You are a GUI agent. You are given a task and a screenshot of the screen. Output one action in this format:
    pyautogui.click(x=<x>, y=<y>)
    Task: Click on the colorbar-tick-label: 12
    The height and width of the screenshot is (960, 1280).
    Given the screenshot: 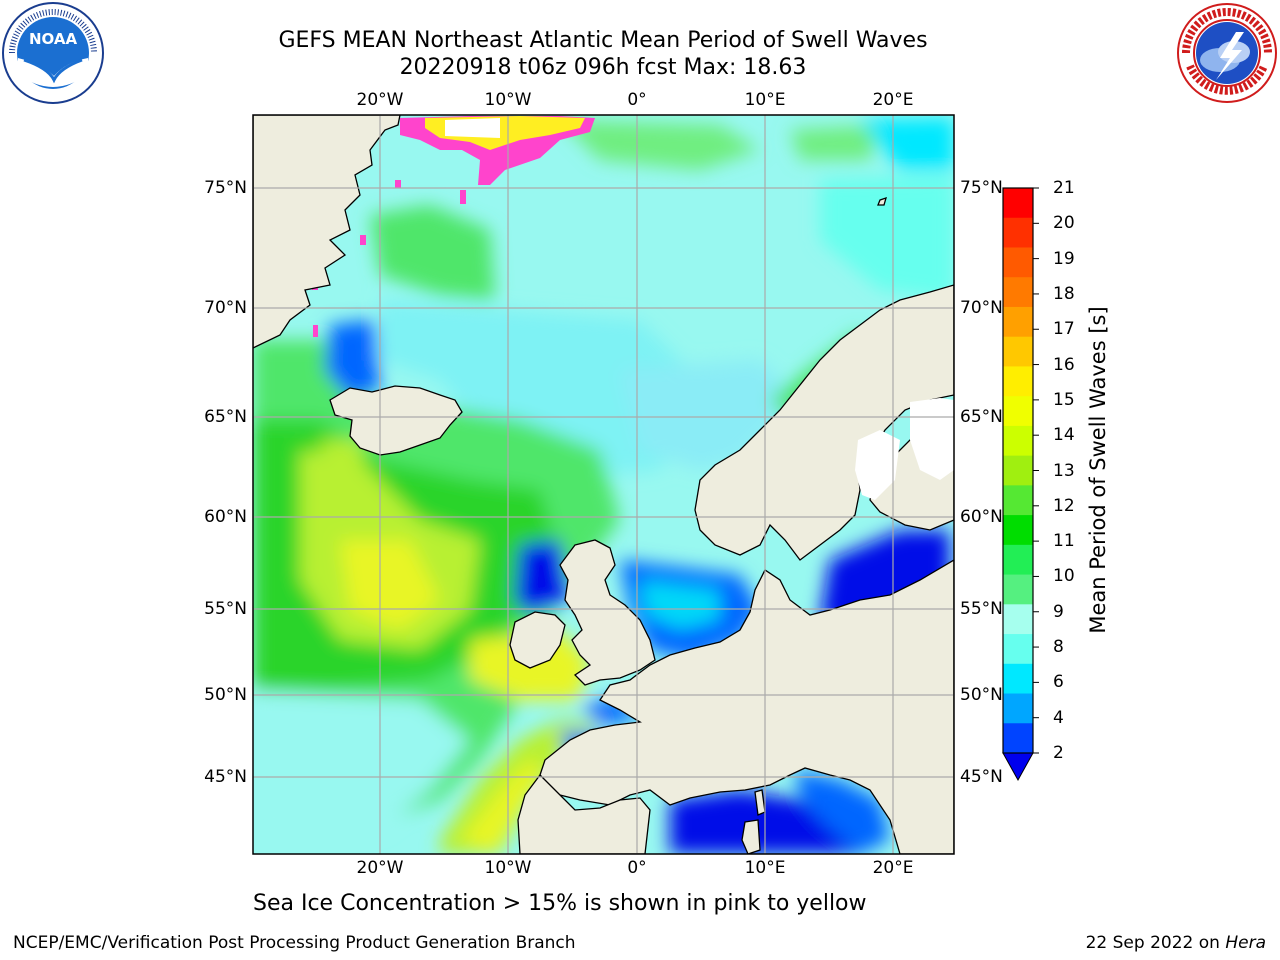 What is the action you would take?
    pyautogui.click(x=1064, y=505)
    